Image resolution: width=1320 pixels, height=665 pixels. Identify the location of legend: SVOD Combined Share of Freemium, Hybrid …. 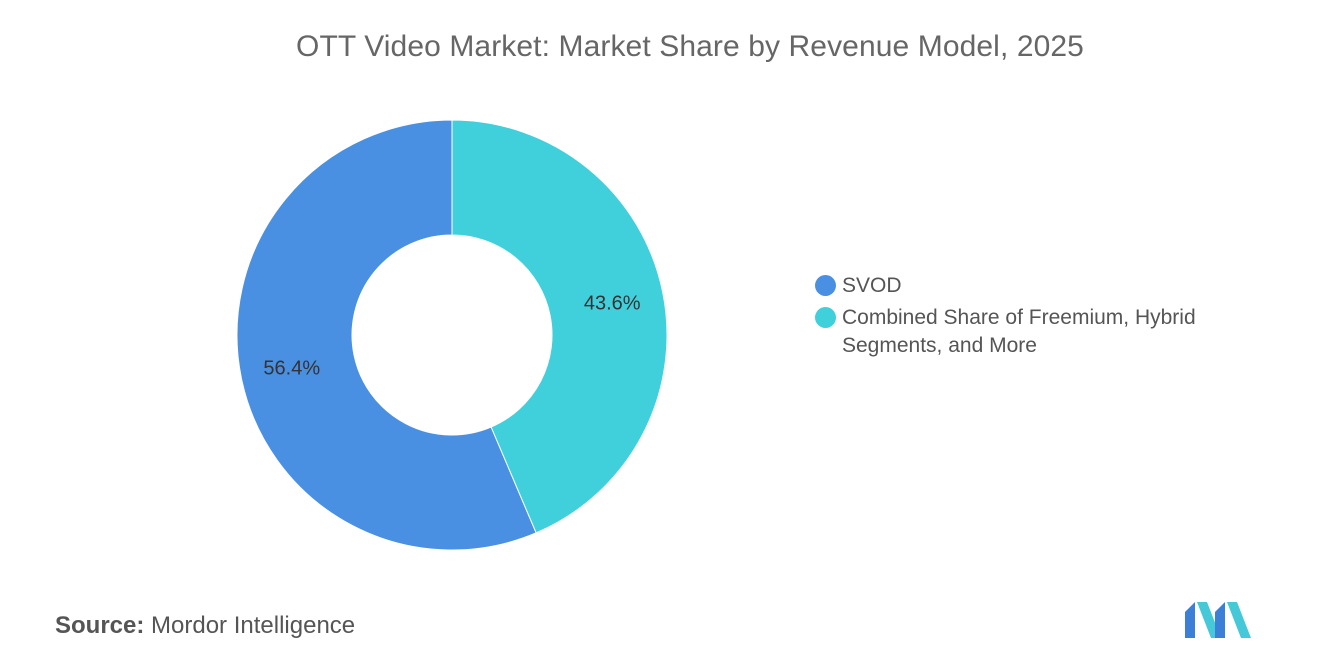
(1035, 318).